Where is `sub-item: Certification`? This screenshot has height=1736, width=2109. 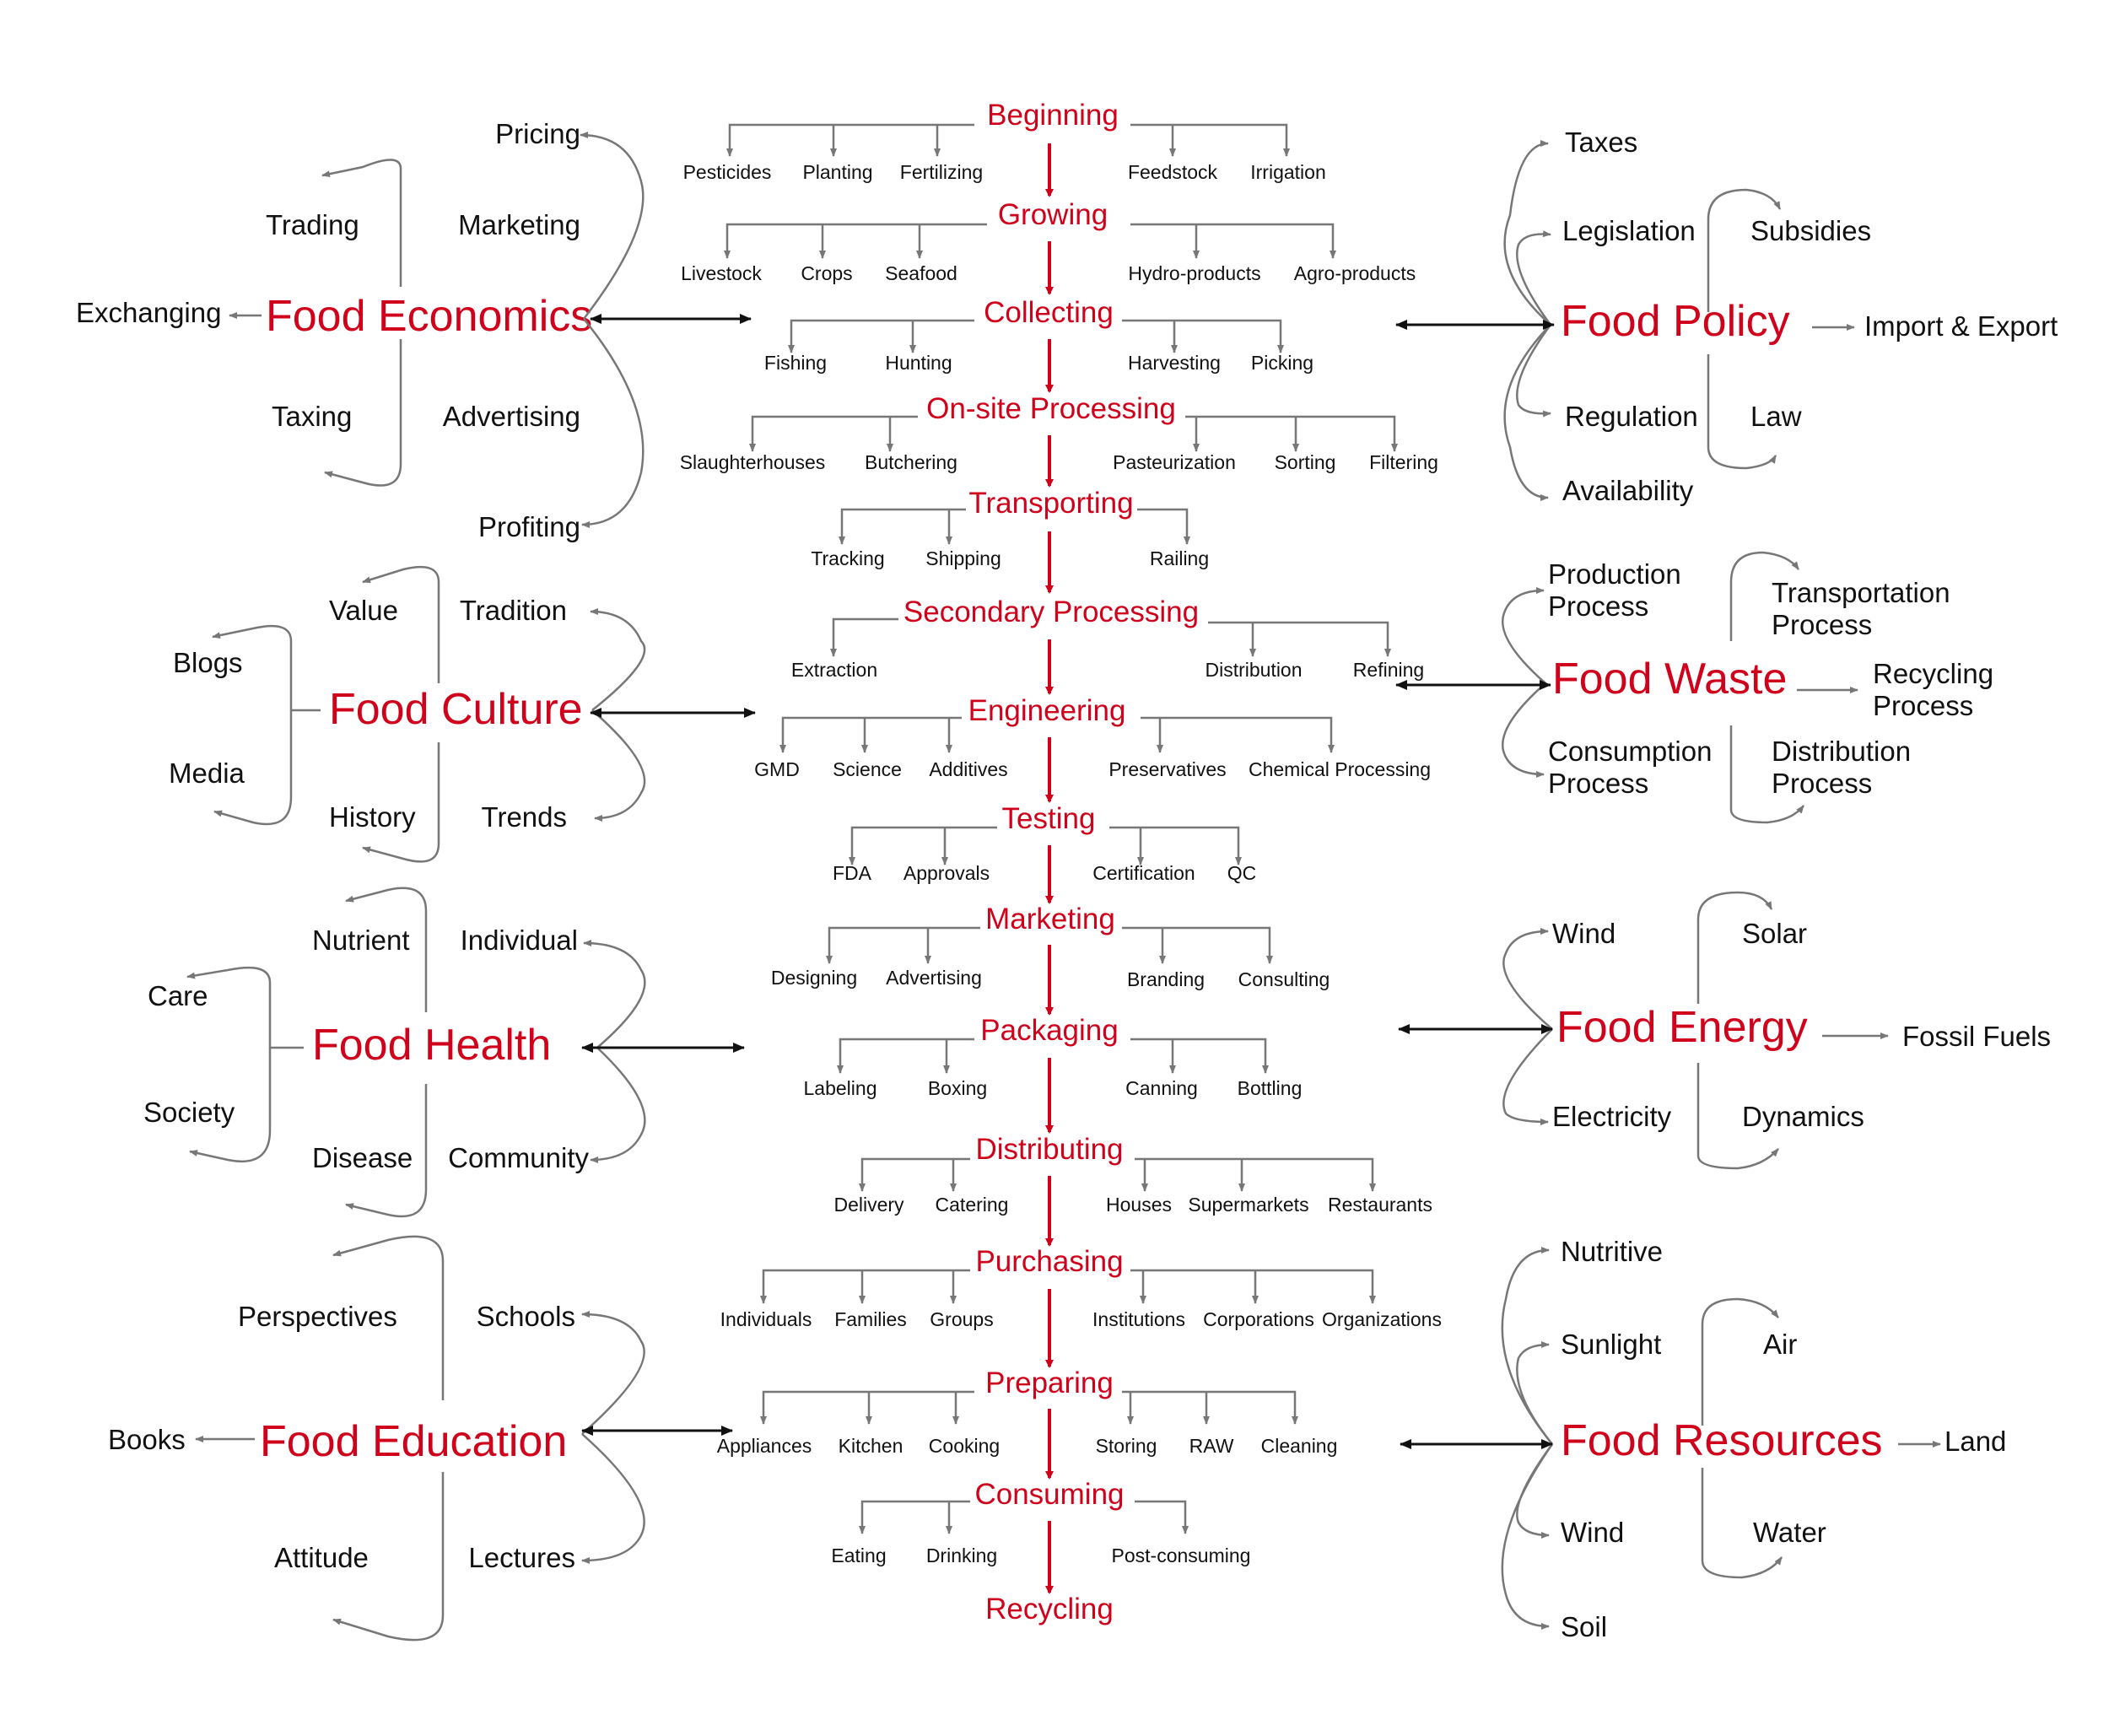 sub-item: Certification is located at coordinates (1143, 873).